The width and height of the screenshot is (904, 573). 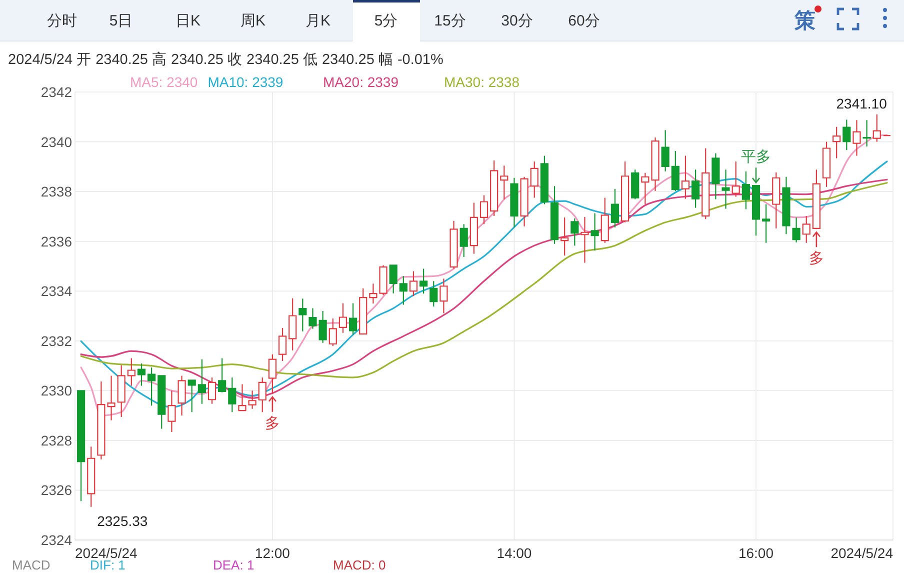 I want to click on y-tick-label: 2336, so click(x=56, y=241).